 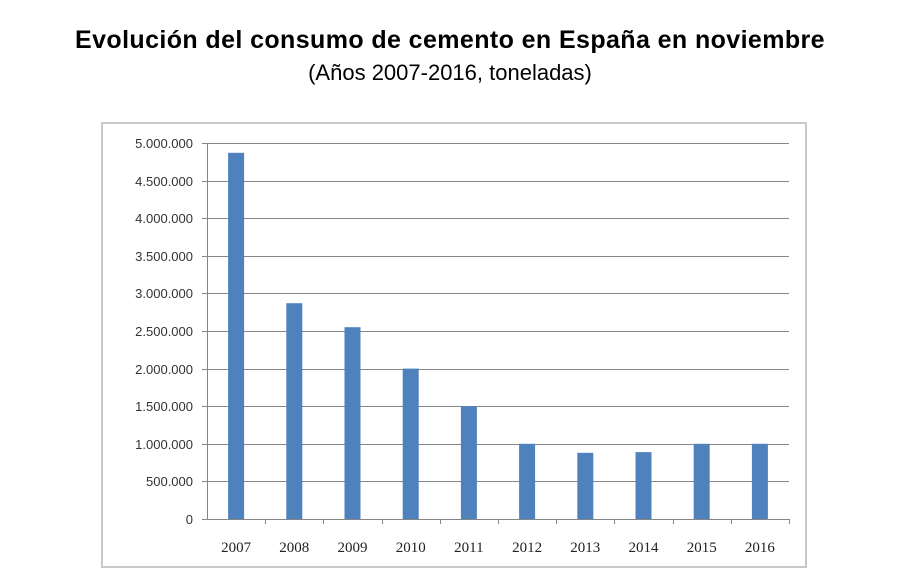 I want to click on bar-2014, so click(x=643, y=485).